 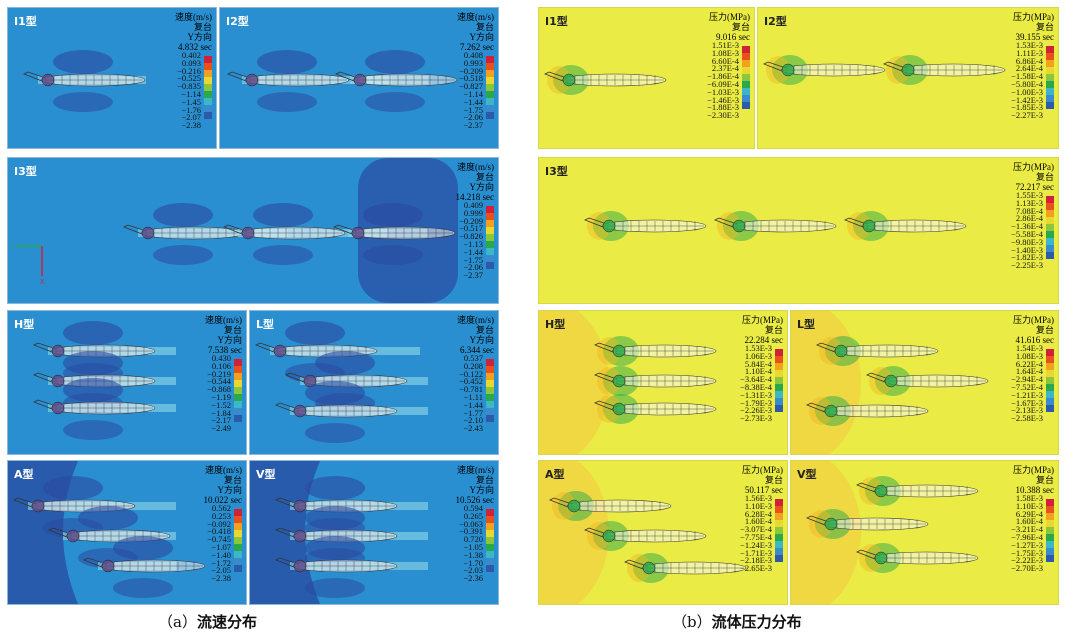 What do you see at coordinates (471, 429) in the screenshot?
I see `tick-label: −2.43` at bounding box center [471, 429].